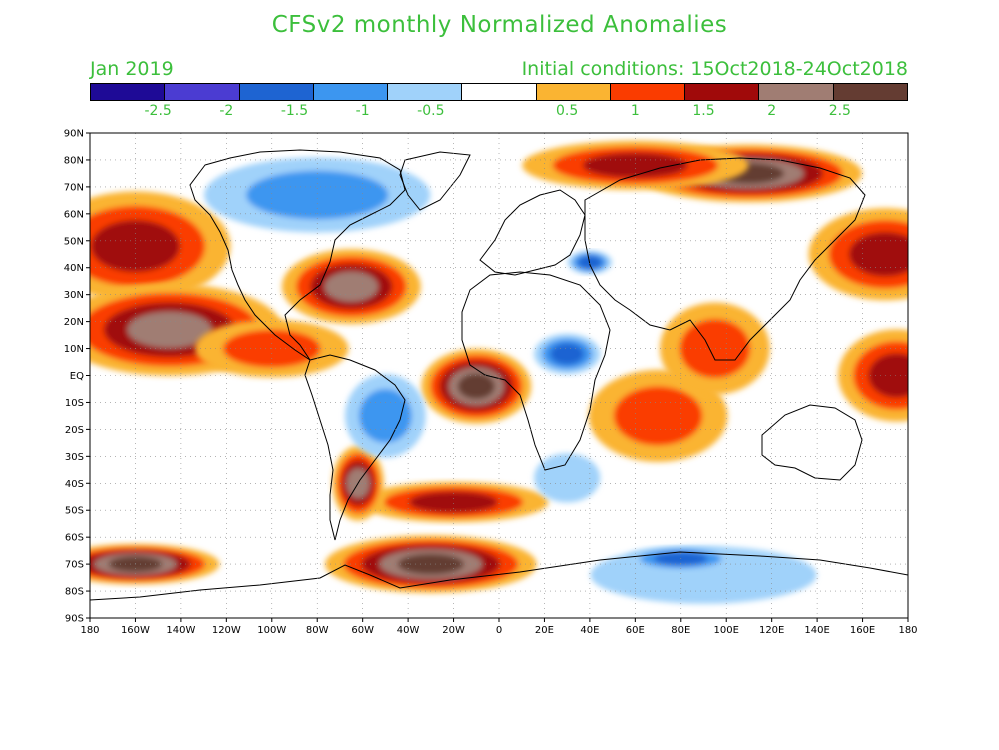  I want to click on longitude-tick-label: 120W, so click(226, 630).